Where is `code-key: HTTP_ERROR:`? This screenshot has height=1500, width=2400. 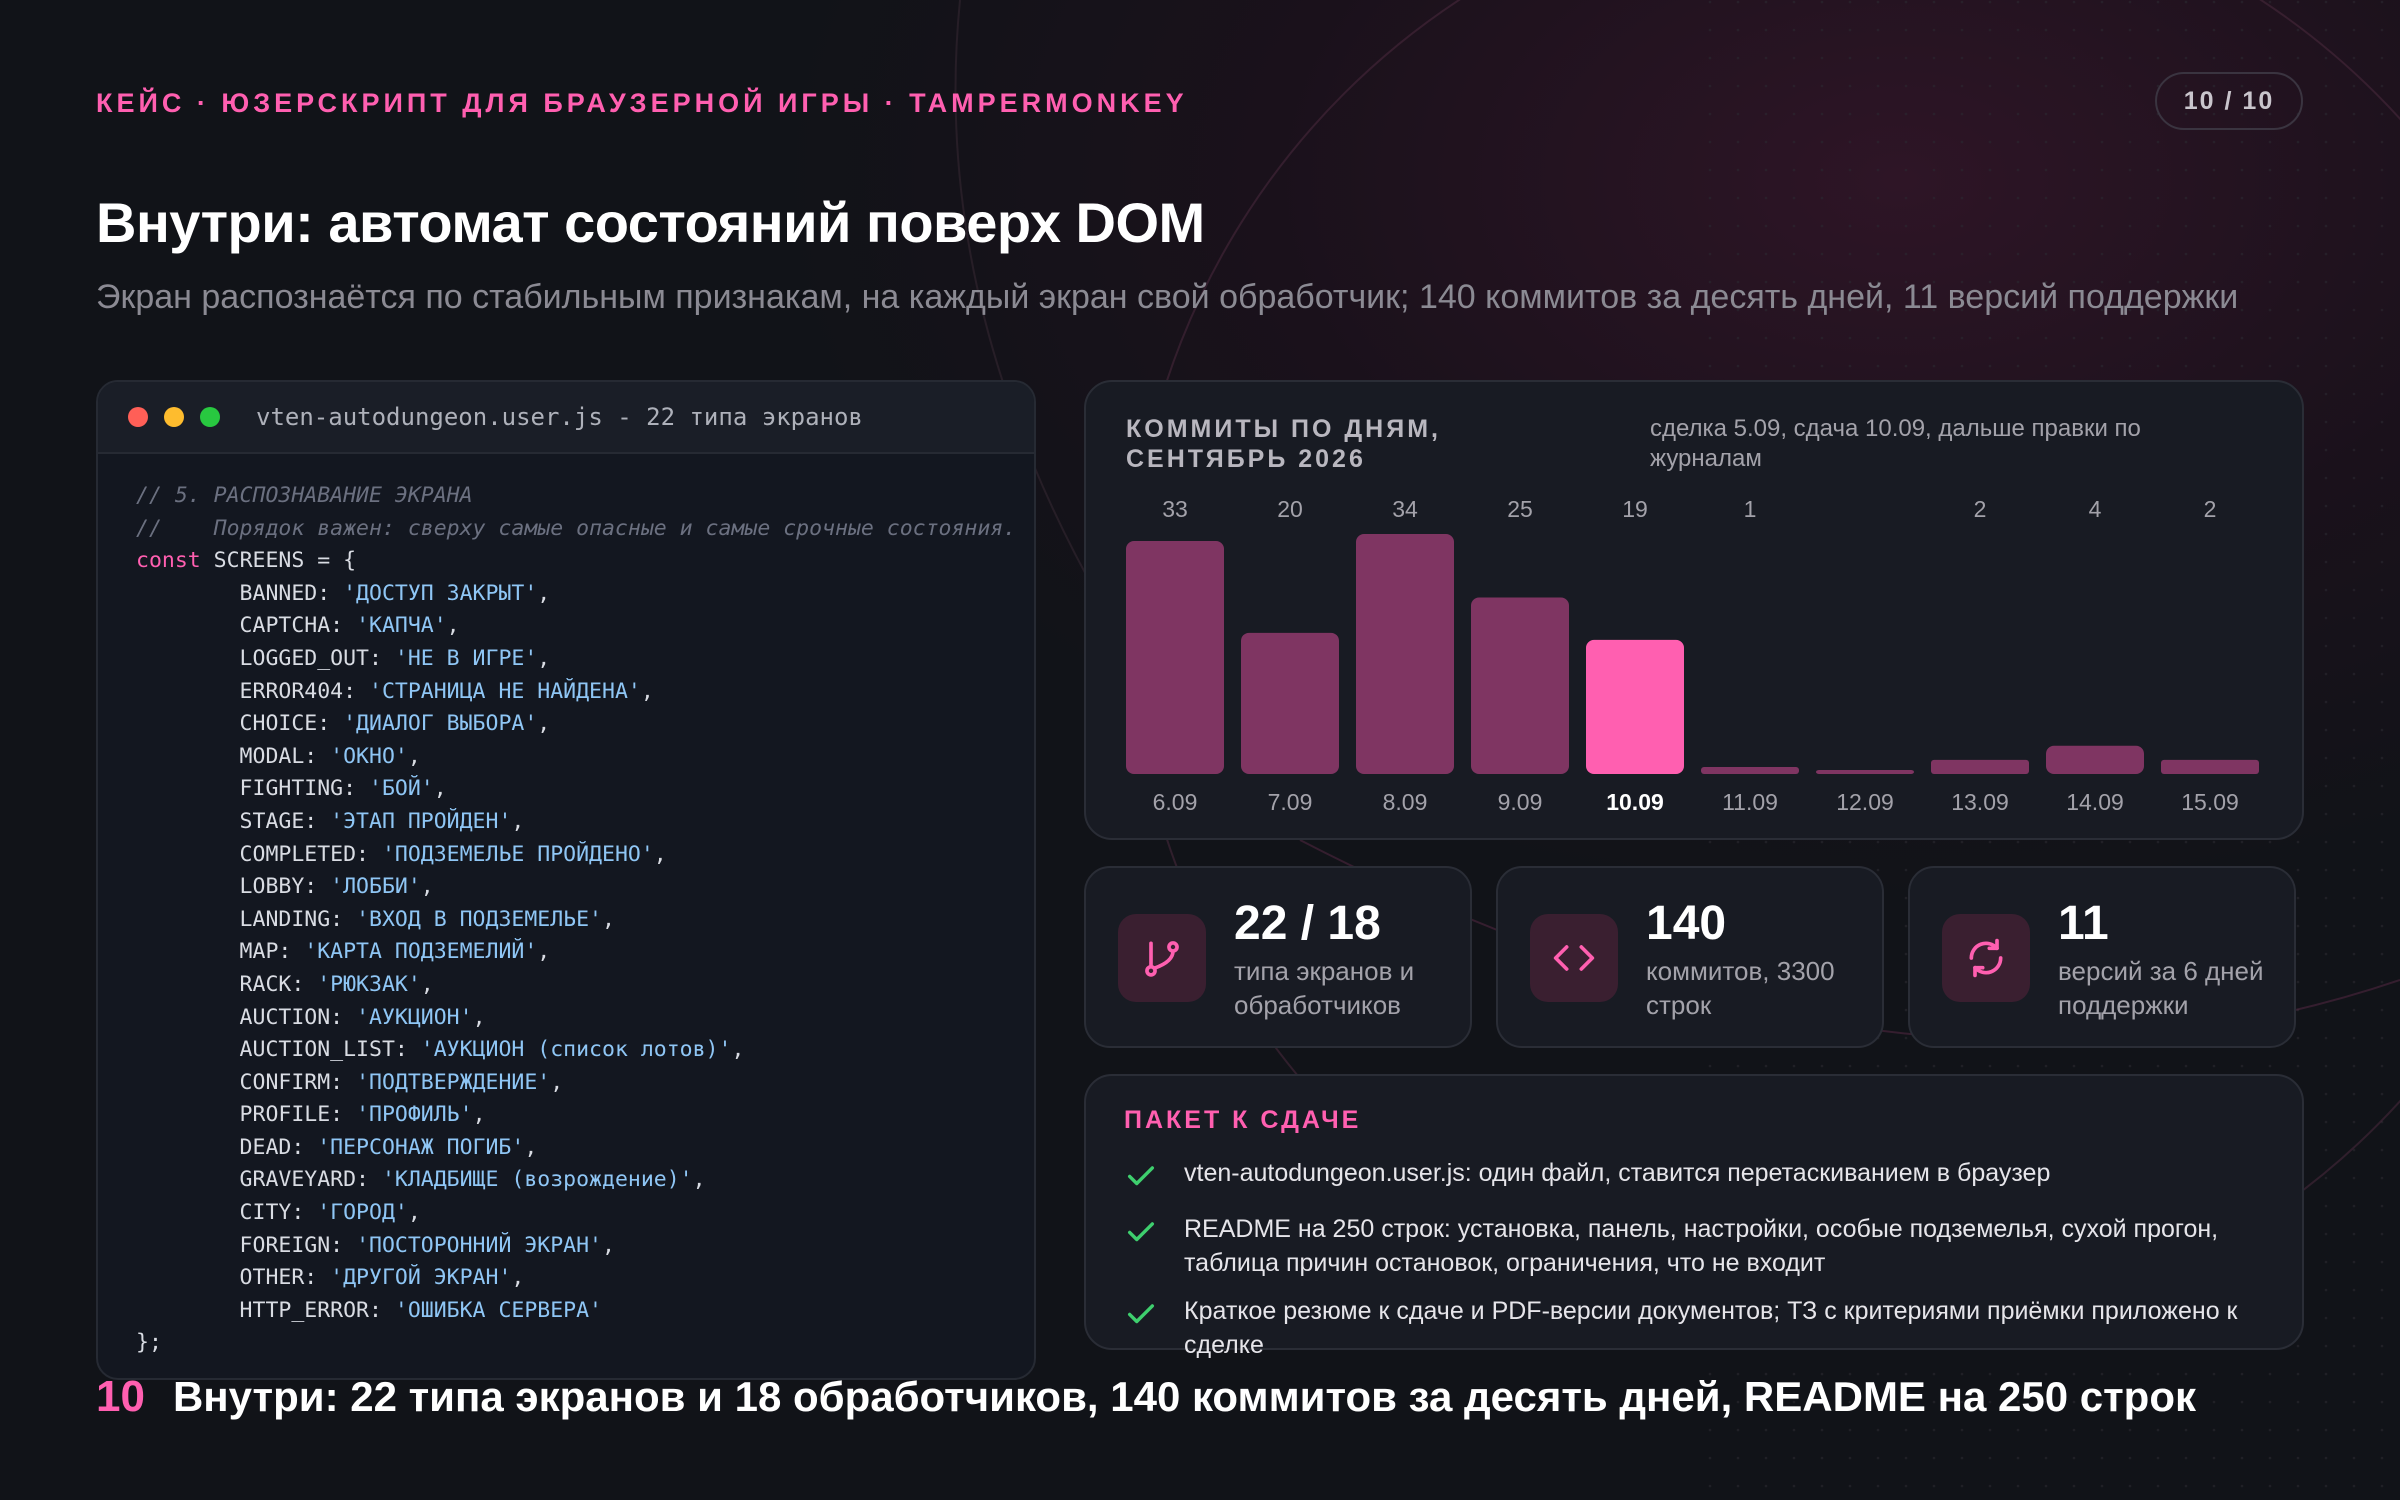
code-key: HTTP_ERROR: is located at coordinates (265, 1310).